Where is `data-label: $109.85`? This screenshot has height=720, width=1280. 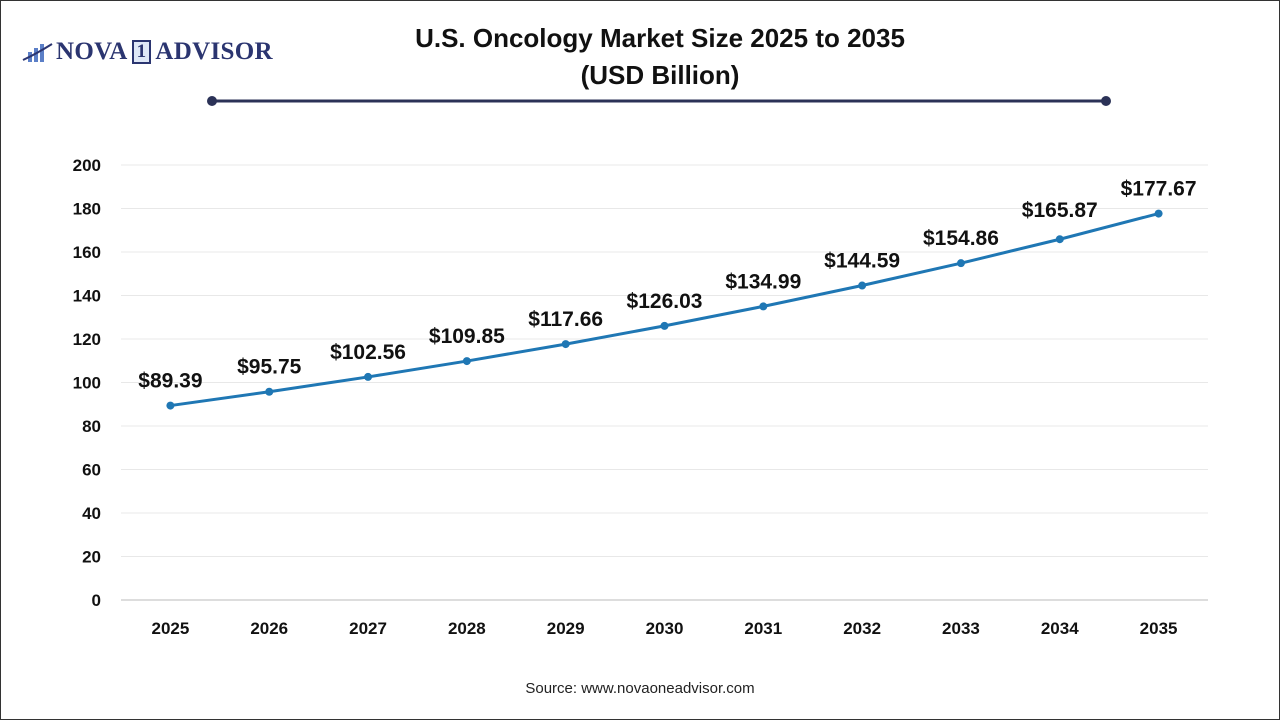
data-label: $109.85 is located at coordinates (467, 336).